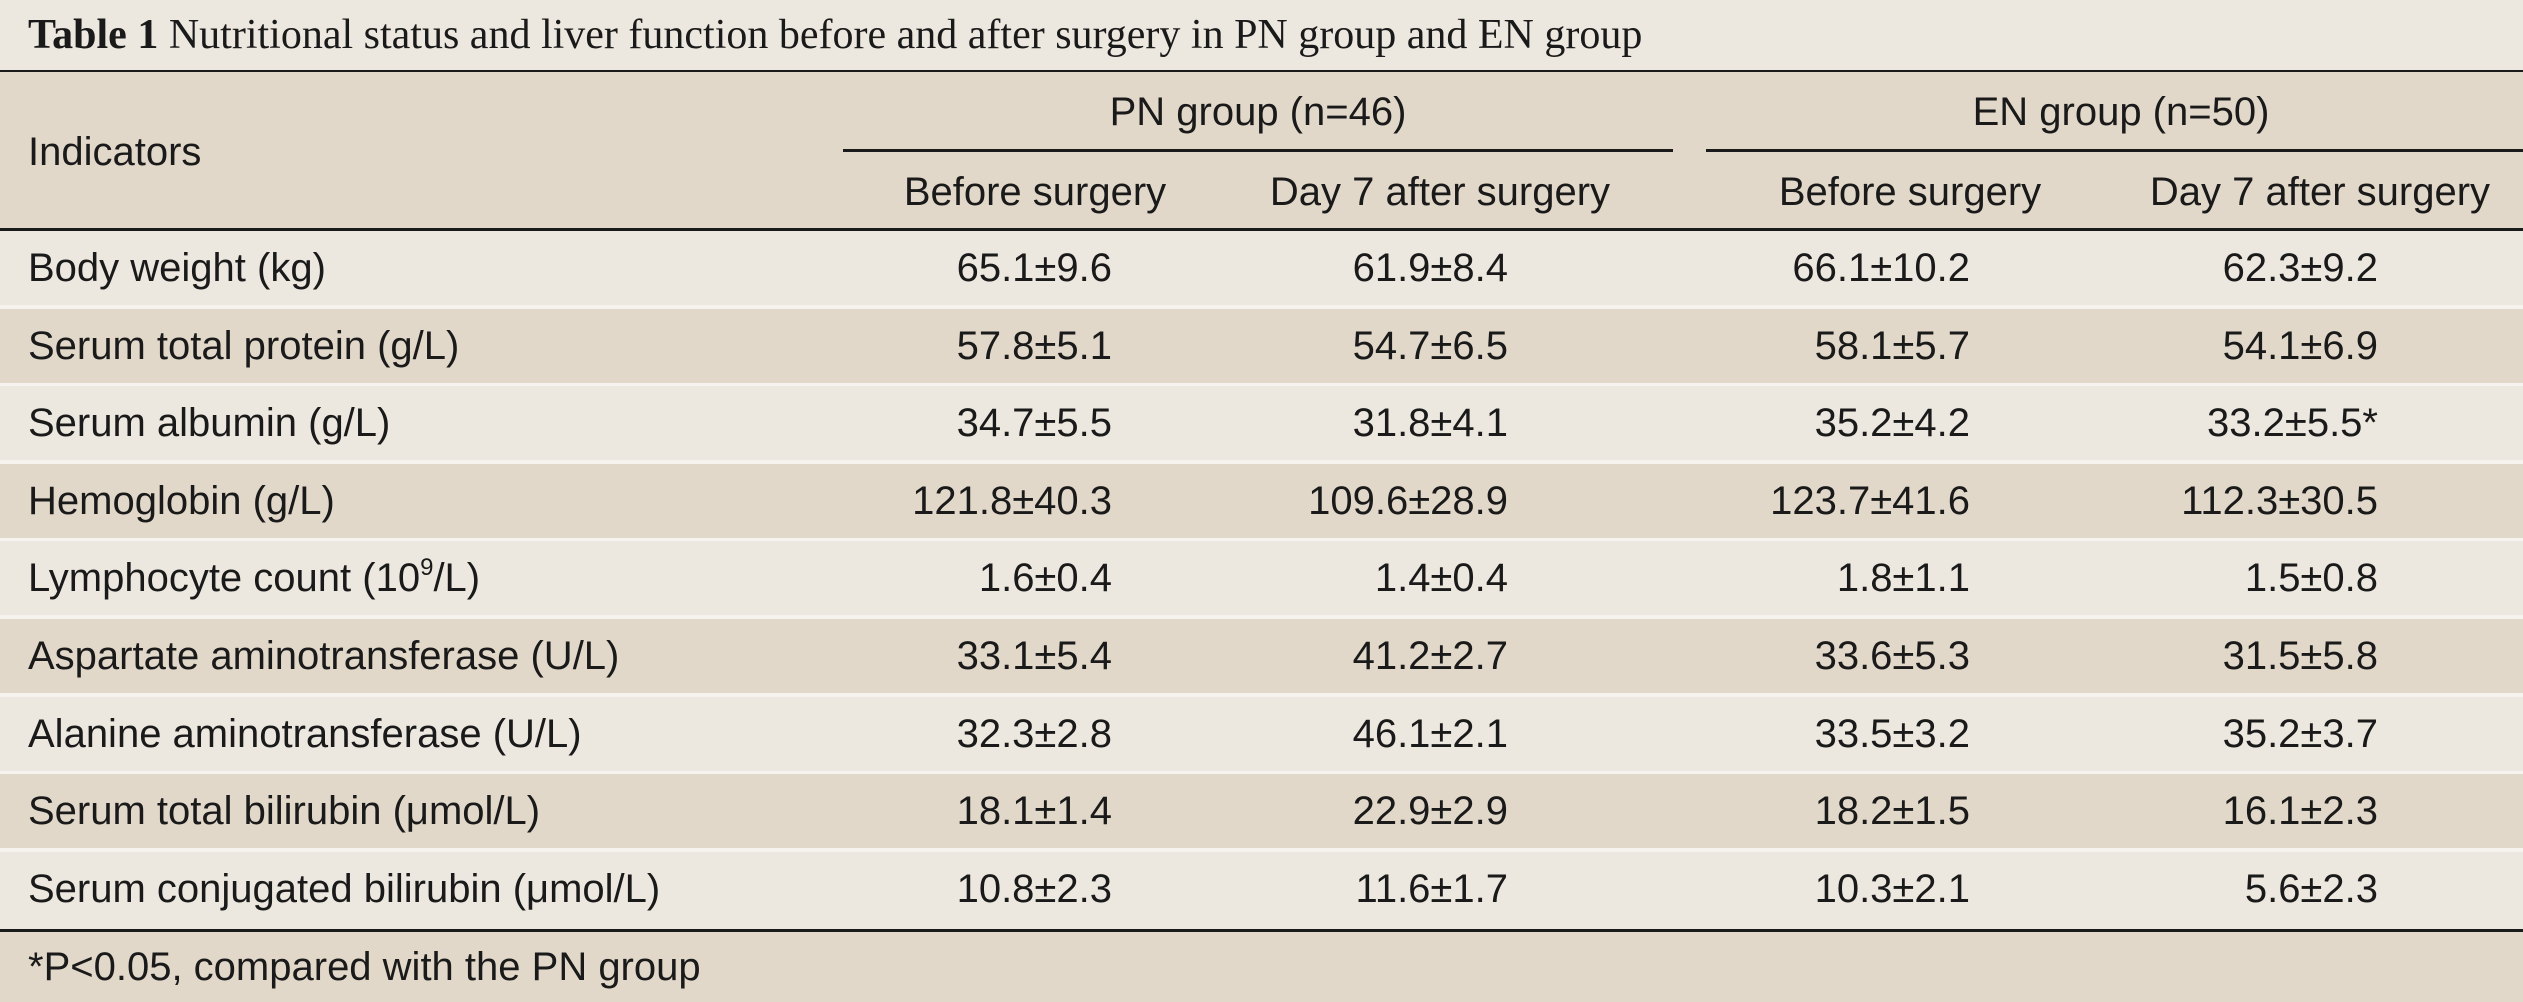  What do you see at coordinates (1892, 811) in the screenshot?
I see `cell-en-before: 18.2±1.5` at bounding box center [1892, 811].